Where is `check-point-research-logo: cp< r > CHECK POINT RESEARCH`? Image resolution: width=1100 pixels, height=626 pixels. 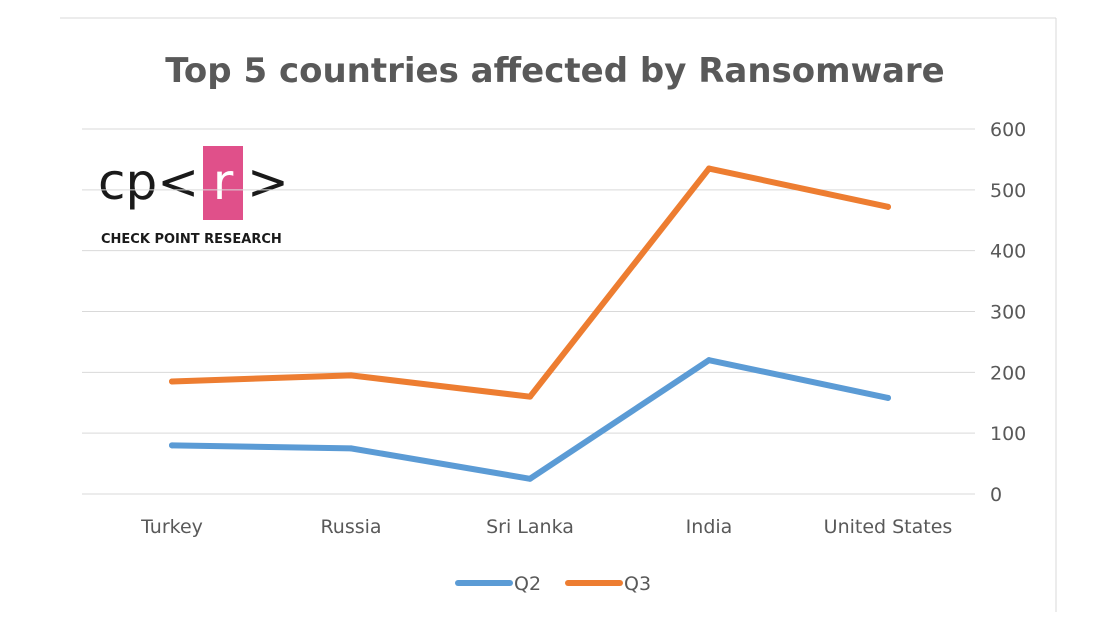 check-point-research-logo: cp< r > CHECK POINT RESEARCH is located at coordinates (193, 196).